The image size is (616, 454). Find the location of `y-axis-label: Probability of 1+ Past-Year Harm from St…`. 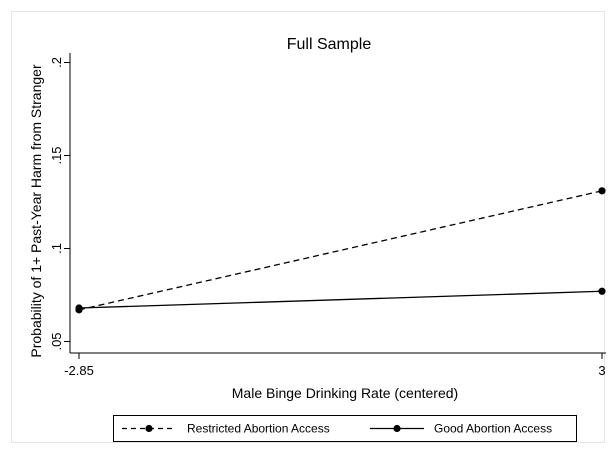

y-axis-label: Probability of 1+ Past-Year Harm from St… is located at coordinates (36, 211).